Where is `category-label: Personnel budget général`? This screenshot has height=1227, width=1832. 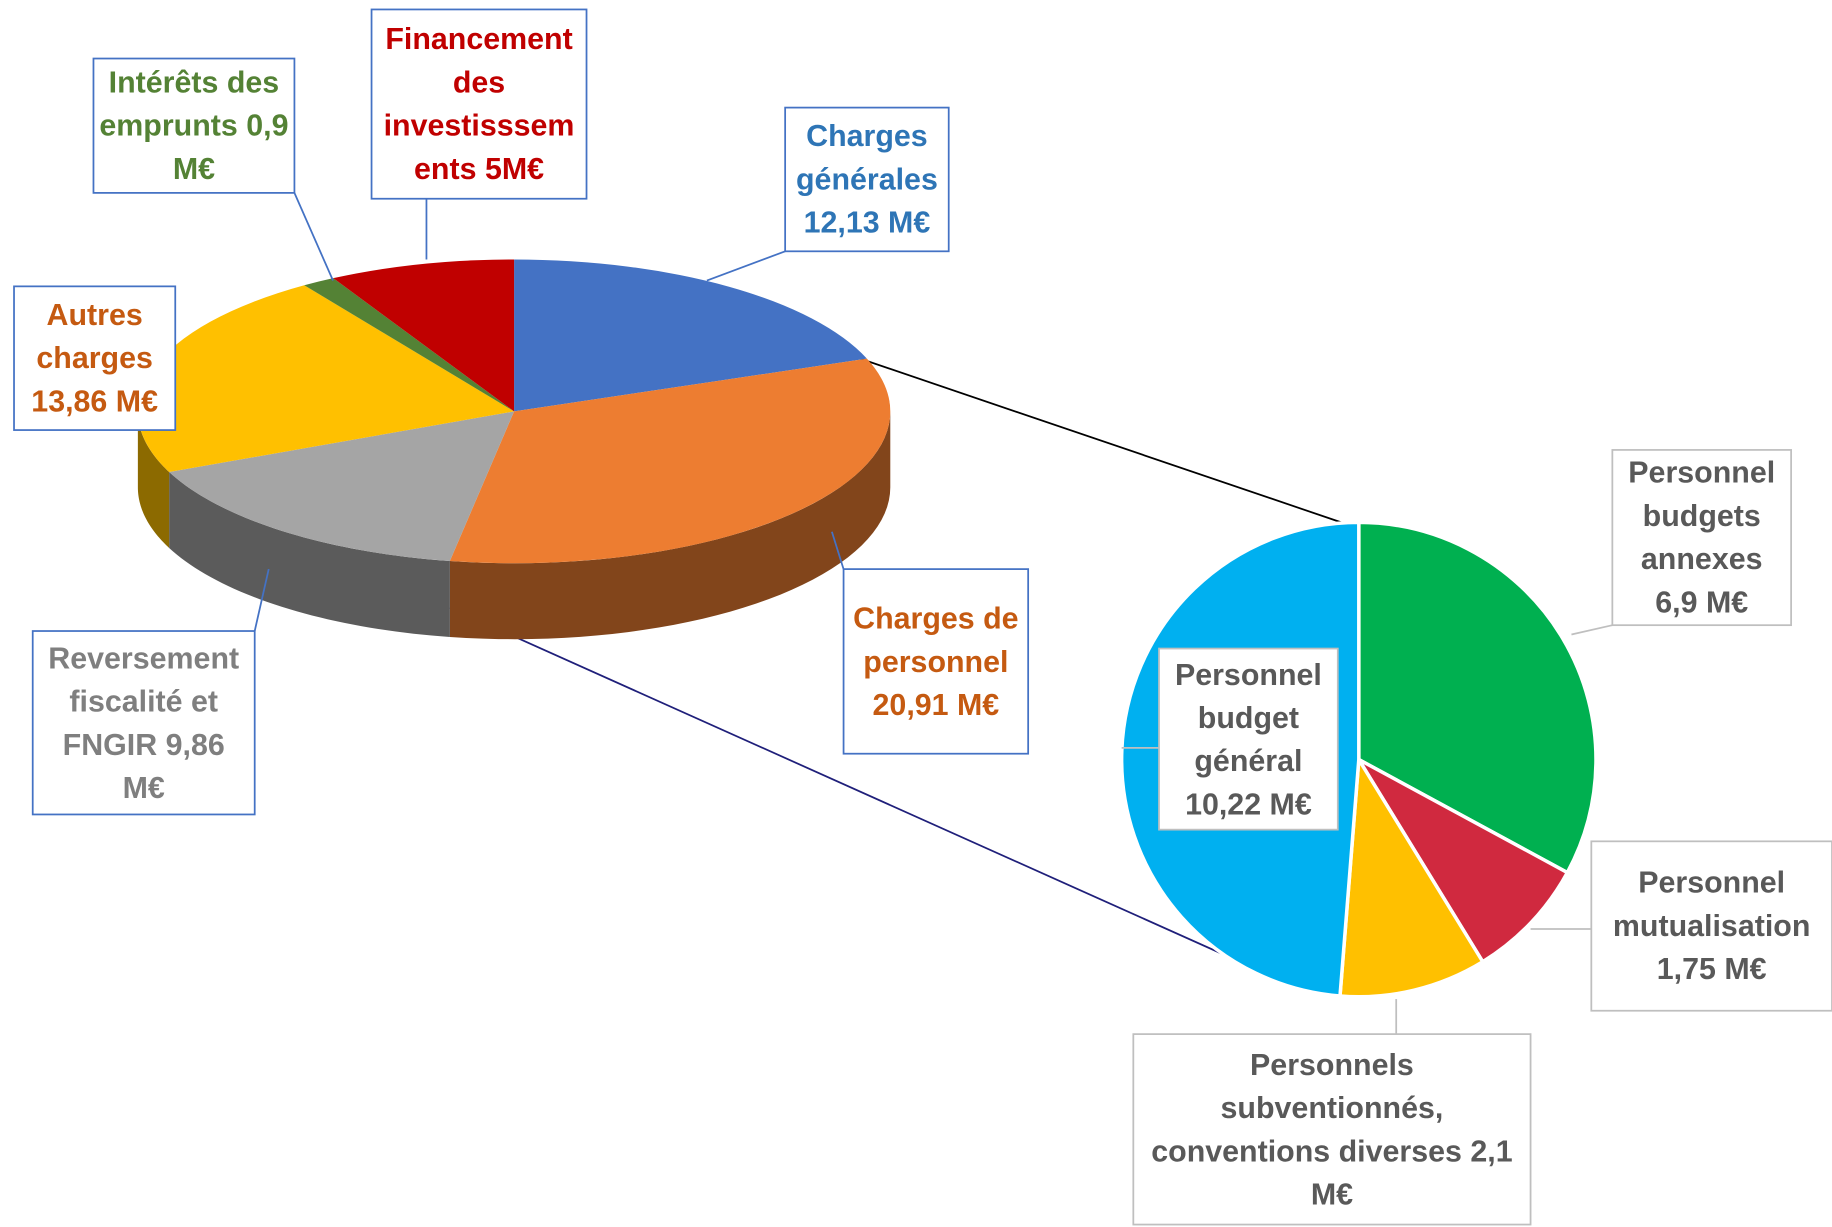
category-label: Personnel budget général is located at coordinates (1248, 717).